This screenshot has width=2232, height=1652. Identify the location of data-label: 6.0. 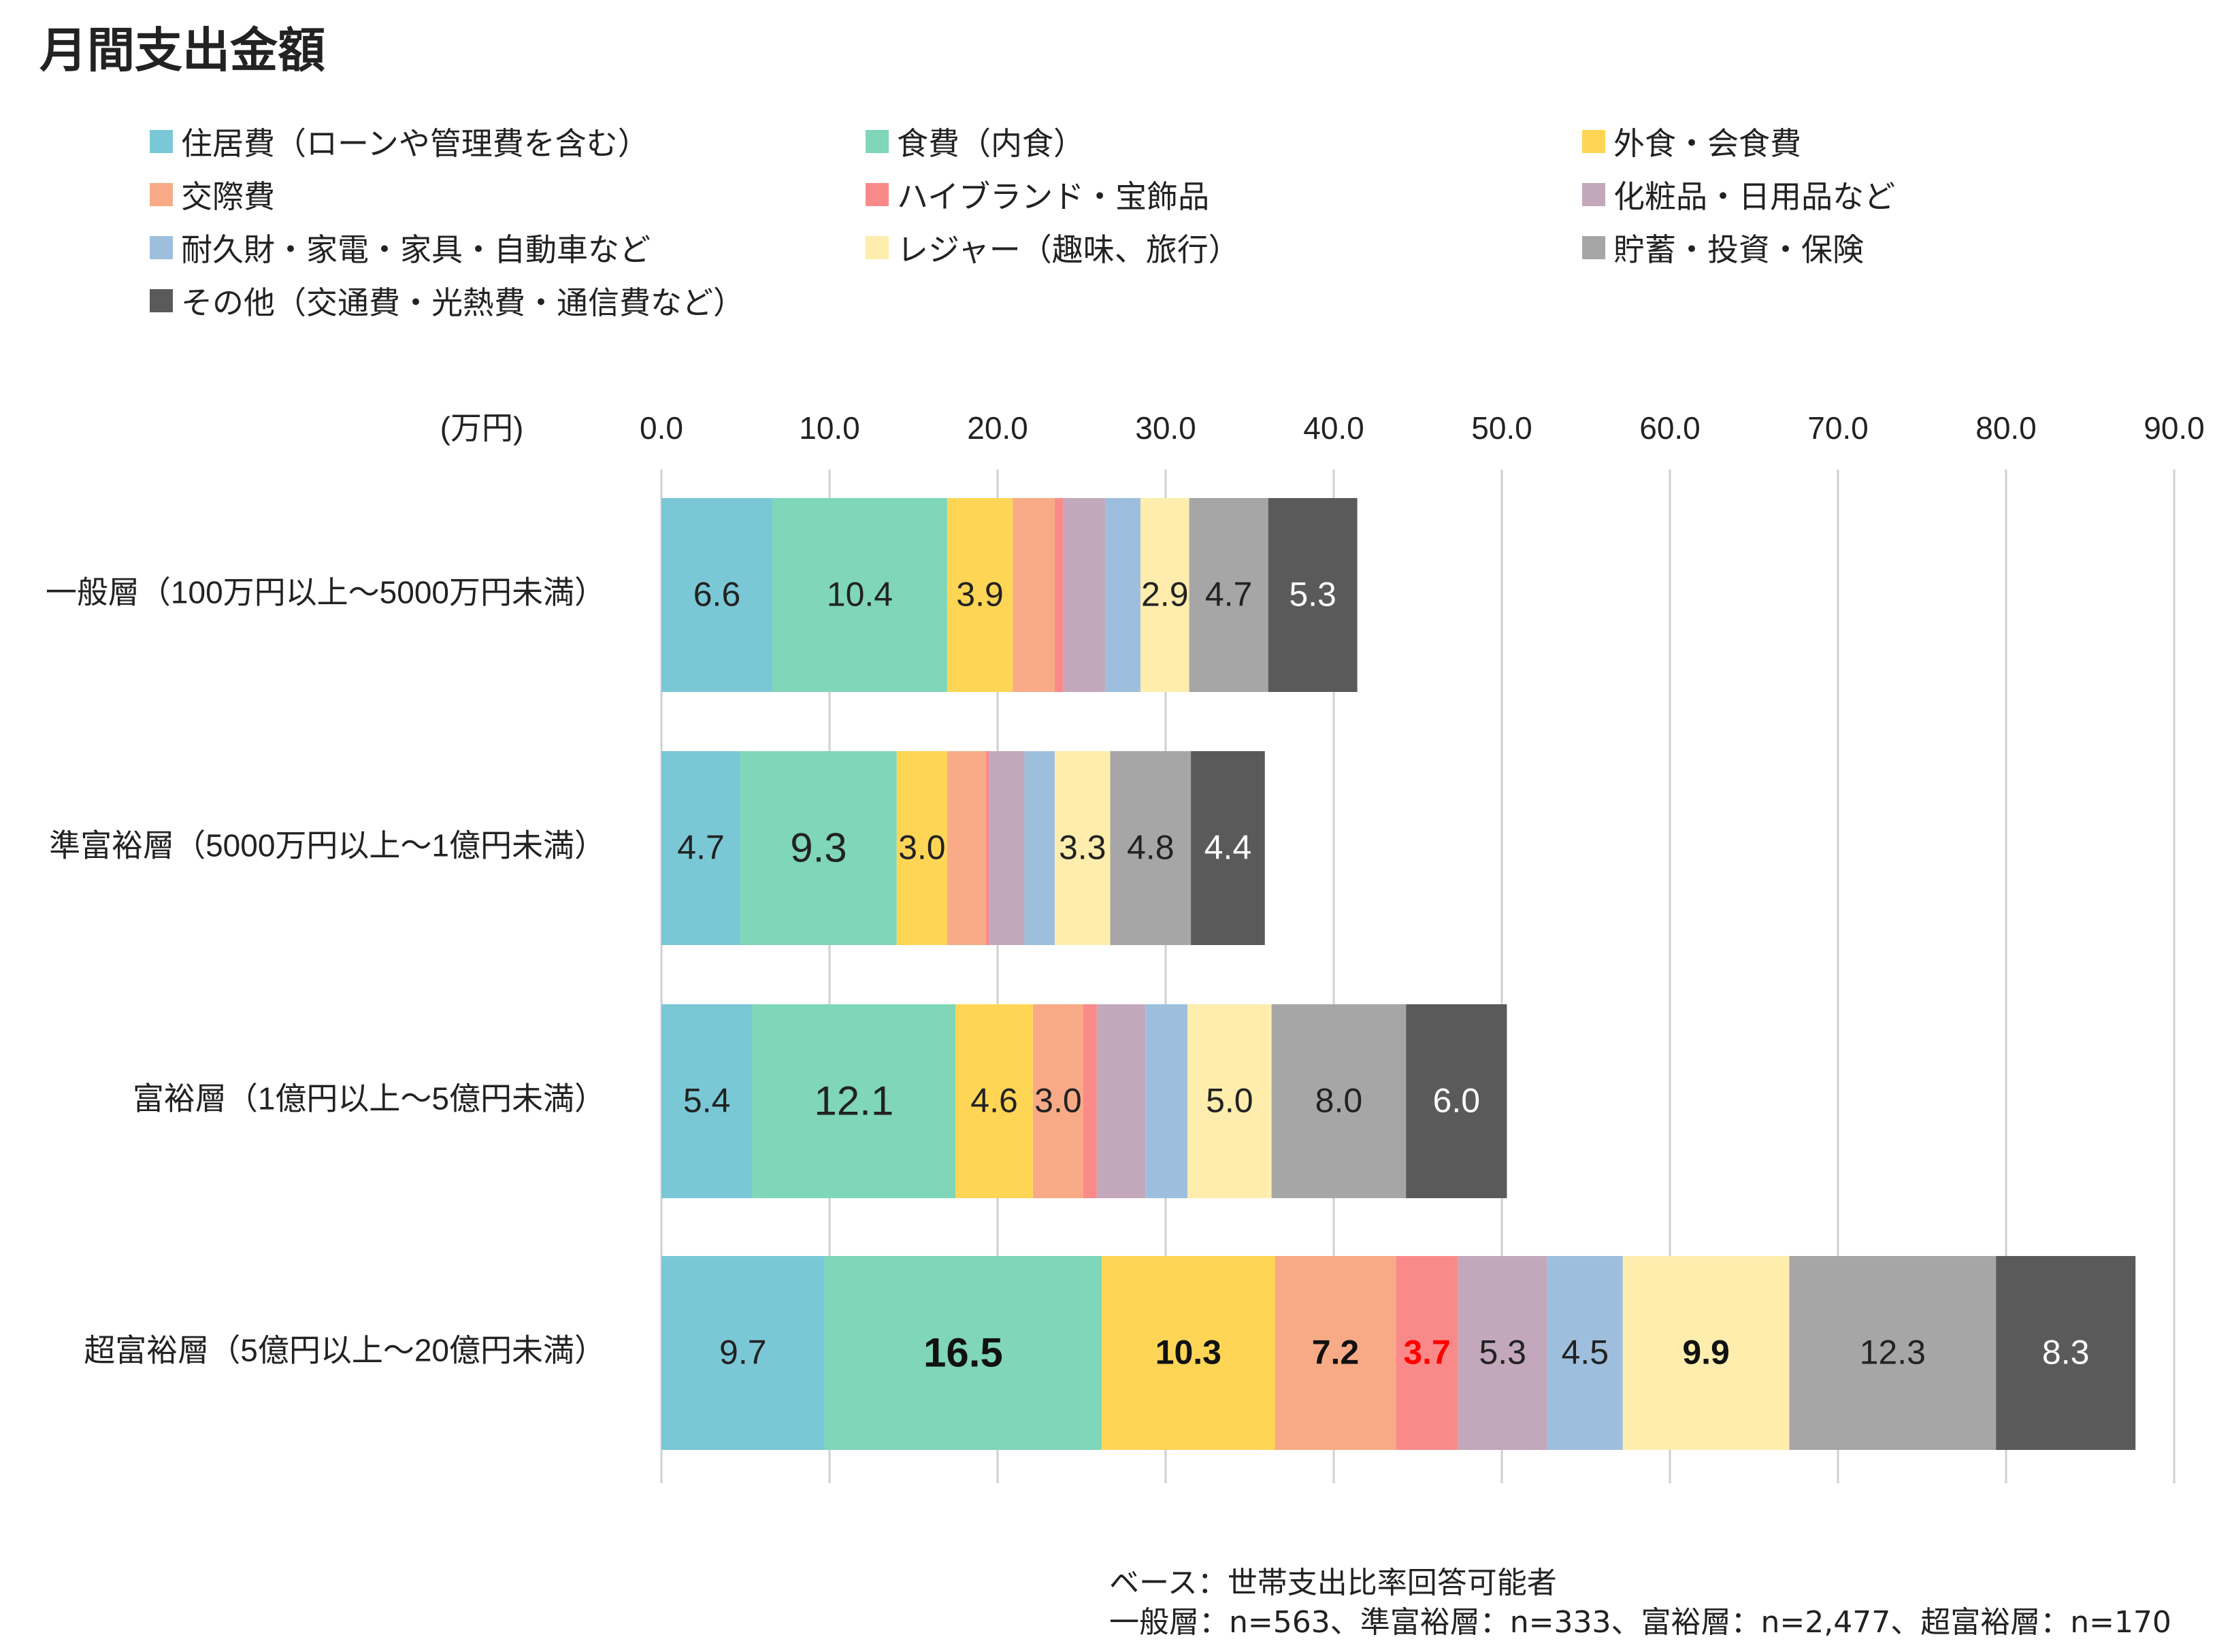
(1457, 1101).